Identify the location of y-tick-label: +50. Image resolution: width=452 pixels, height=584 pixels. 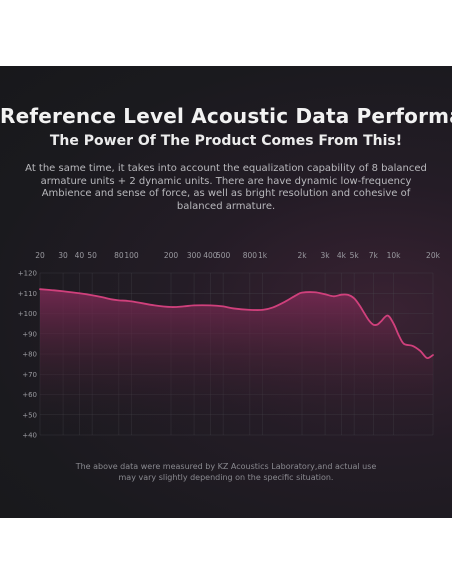
(29, 415).